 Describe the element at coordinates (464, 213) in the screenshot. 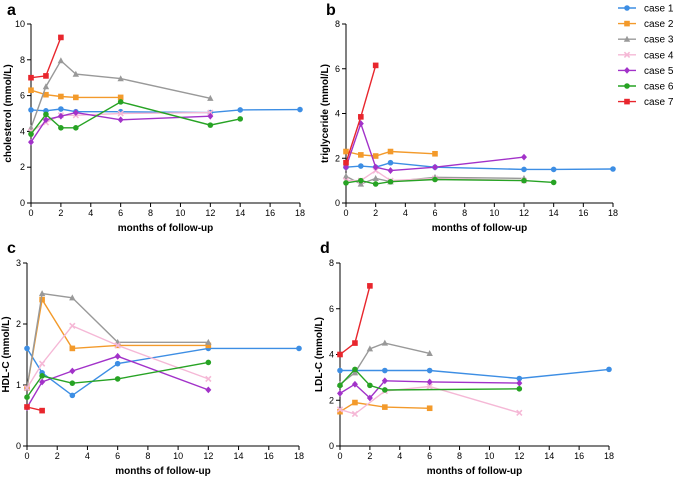

I see `x-tick-label: 8` at that location.